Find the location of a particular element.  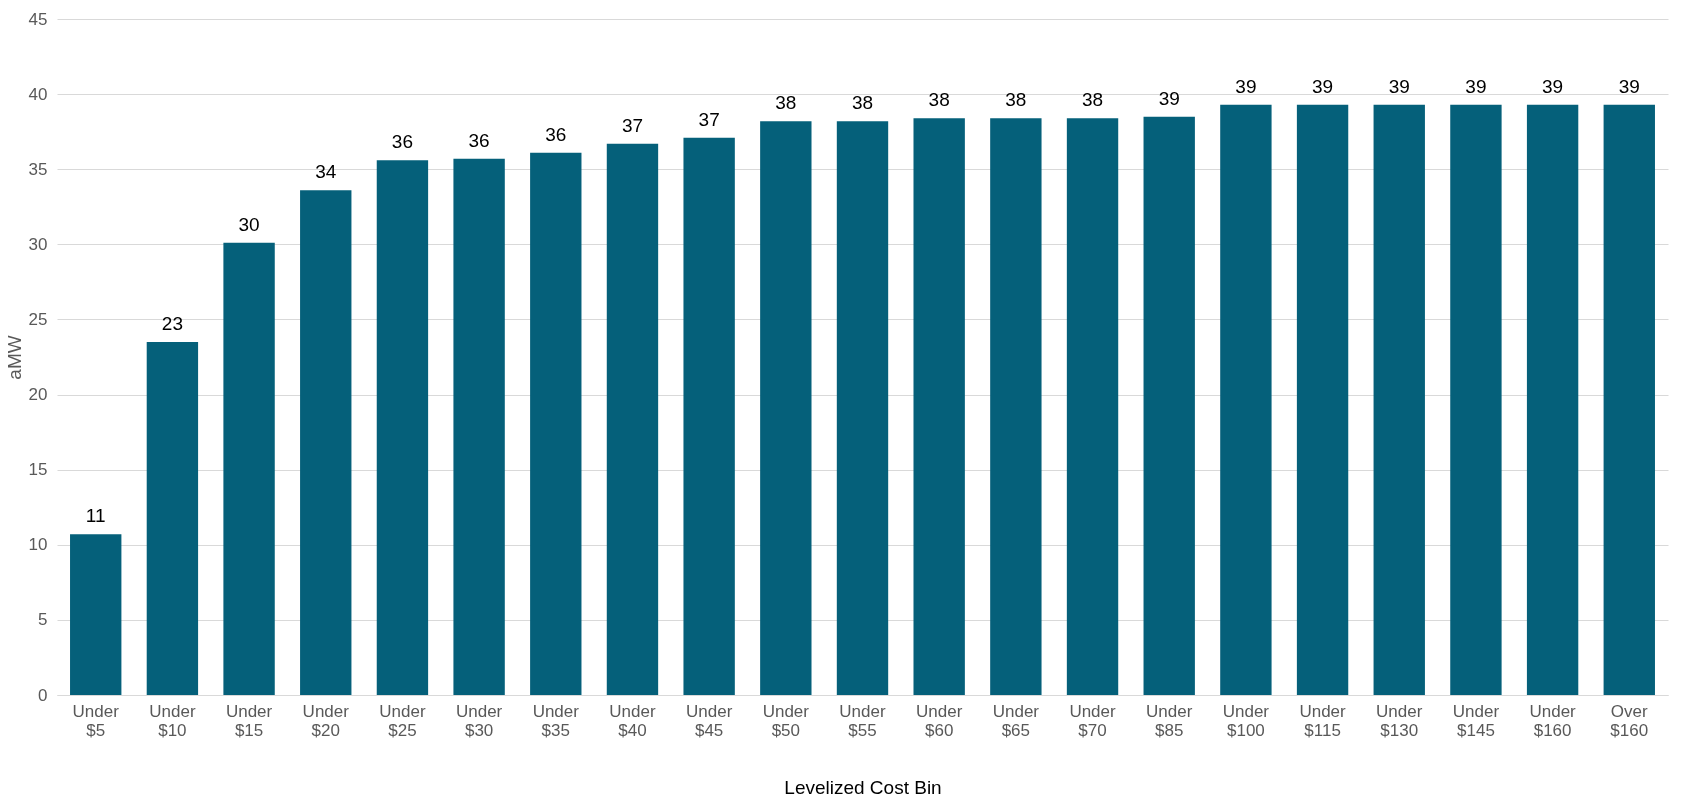

x-tick-label: Under $115 is located at coordinates (1323, 720).